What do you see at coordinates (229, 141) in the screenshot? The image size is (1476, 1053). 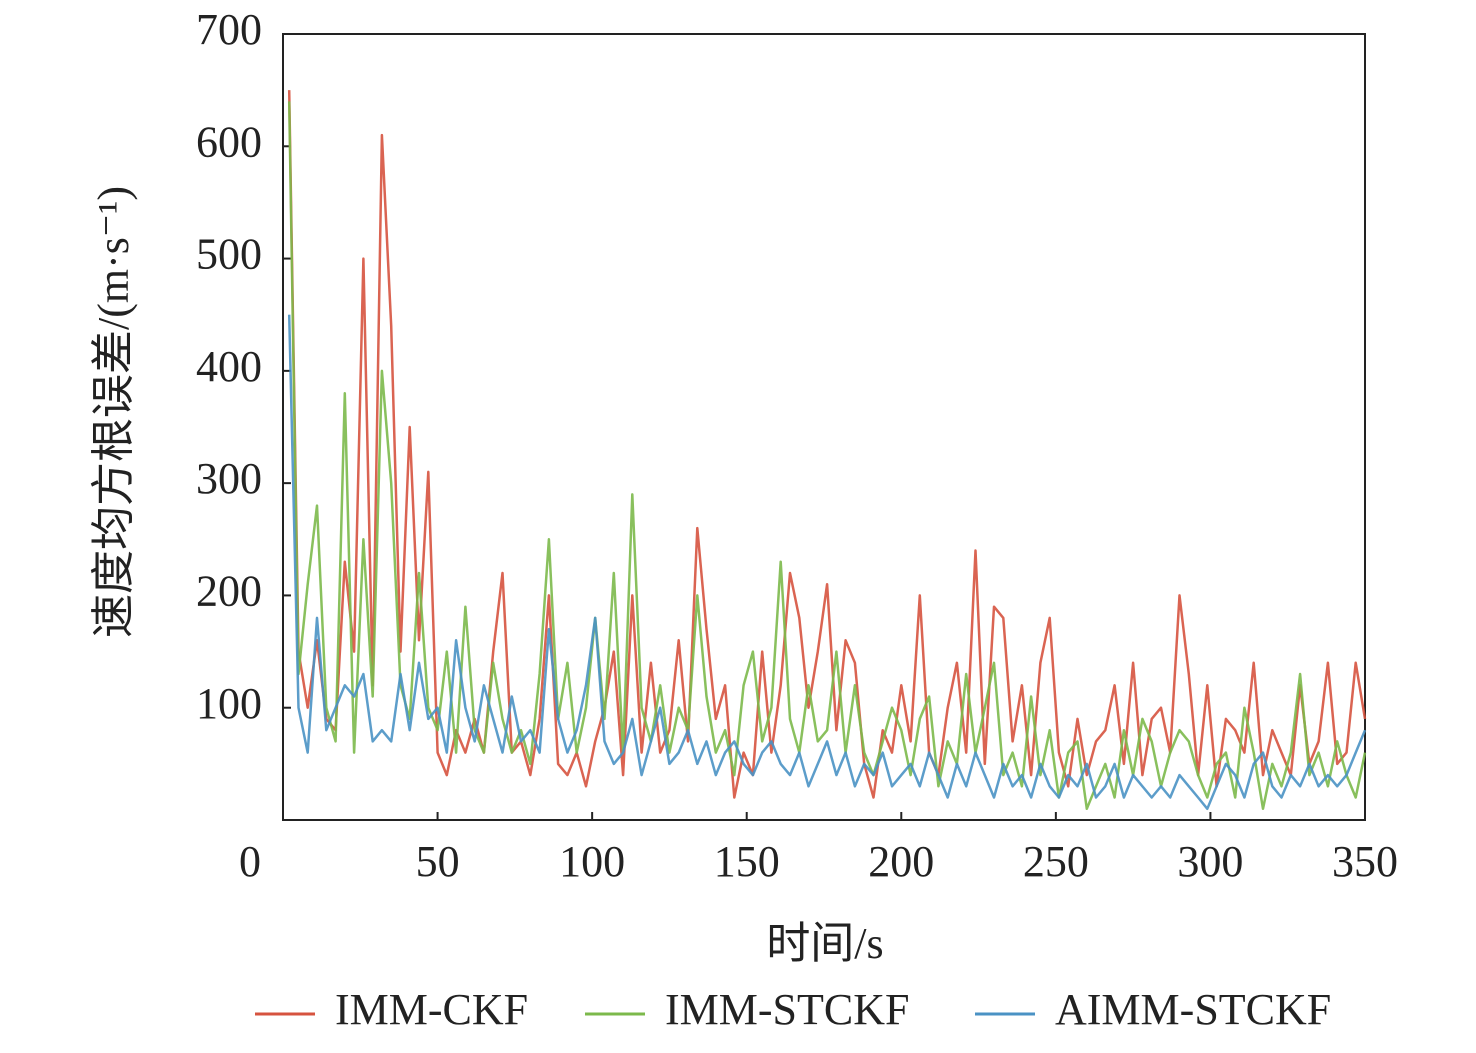 I see `y-tick-label: 600` at bounding box center [229, 141].